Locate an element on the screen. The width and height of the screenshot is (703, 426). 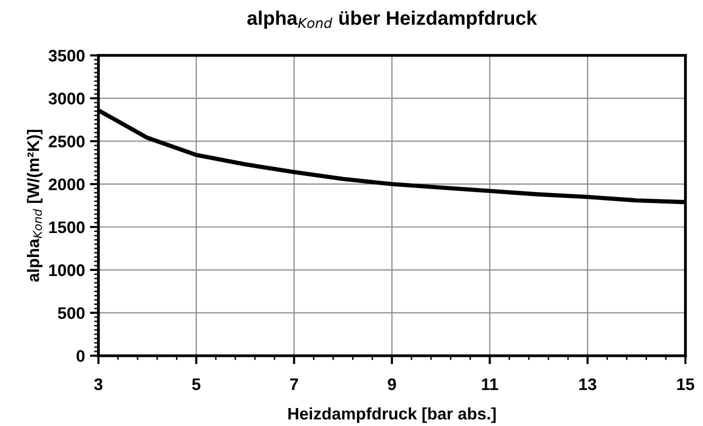
x-tick-label: 15 is located at coordinates (685, 384).